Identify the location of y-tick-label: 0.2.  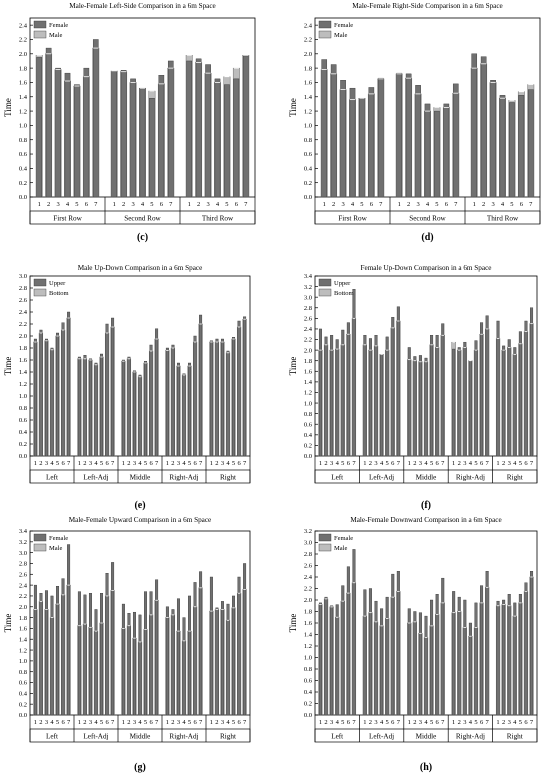
(23, 444).